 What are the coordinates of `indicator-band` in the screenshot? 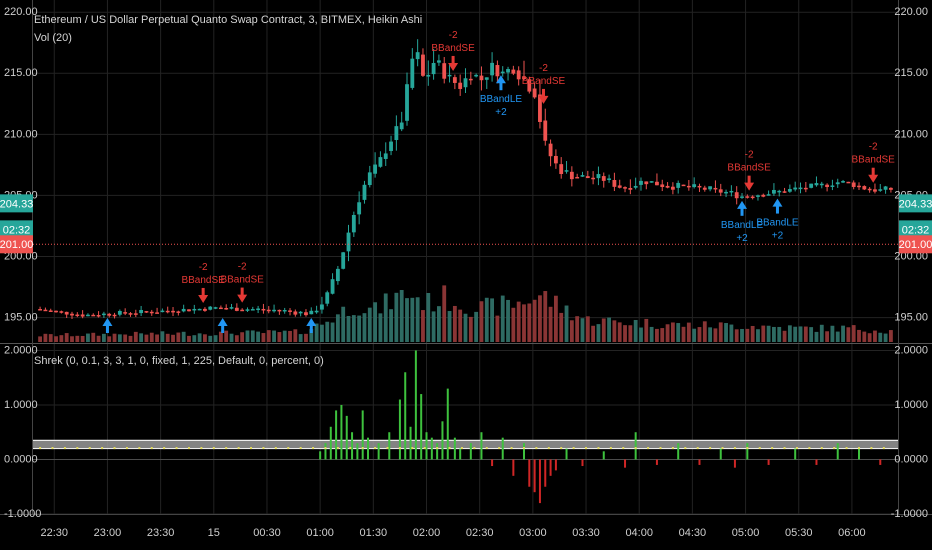 It's located at (465, 444).